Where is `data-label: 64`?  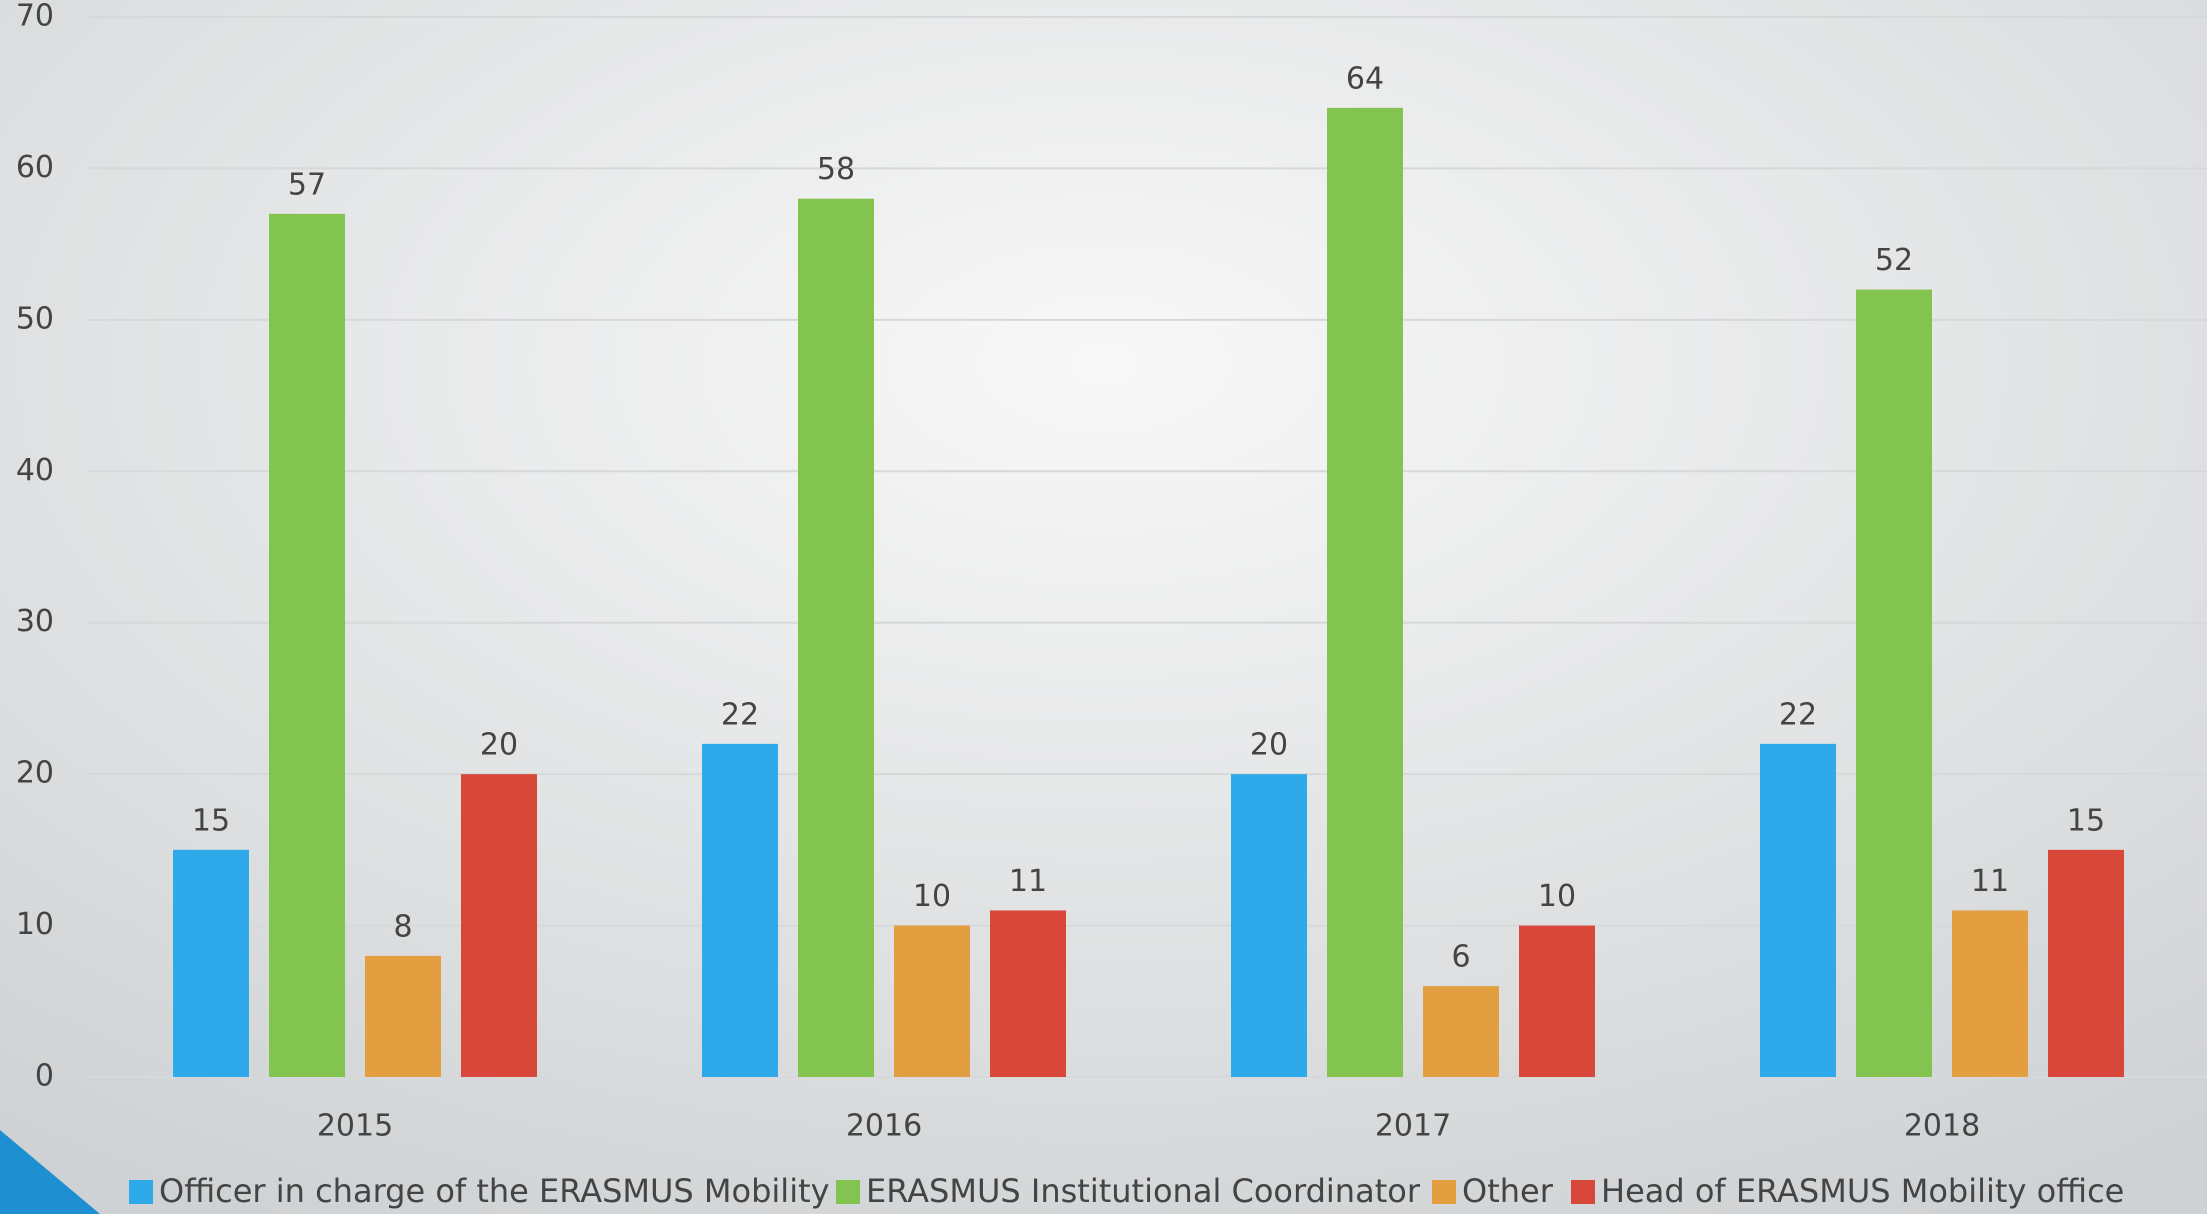 data-label: 64 is located at coordinates (1365, 78).